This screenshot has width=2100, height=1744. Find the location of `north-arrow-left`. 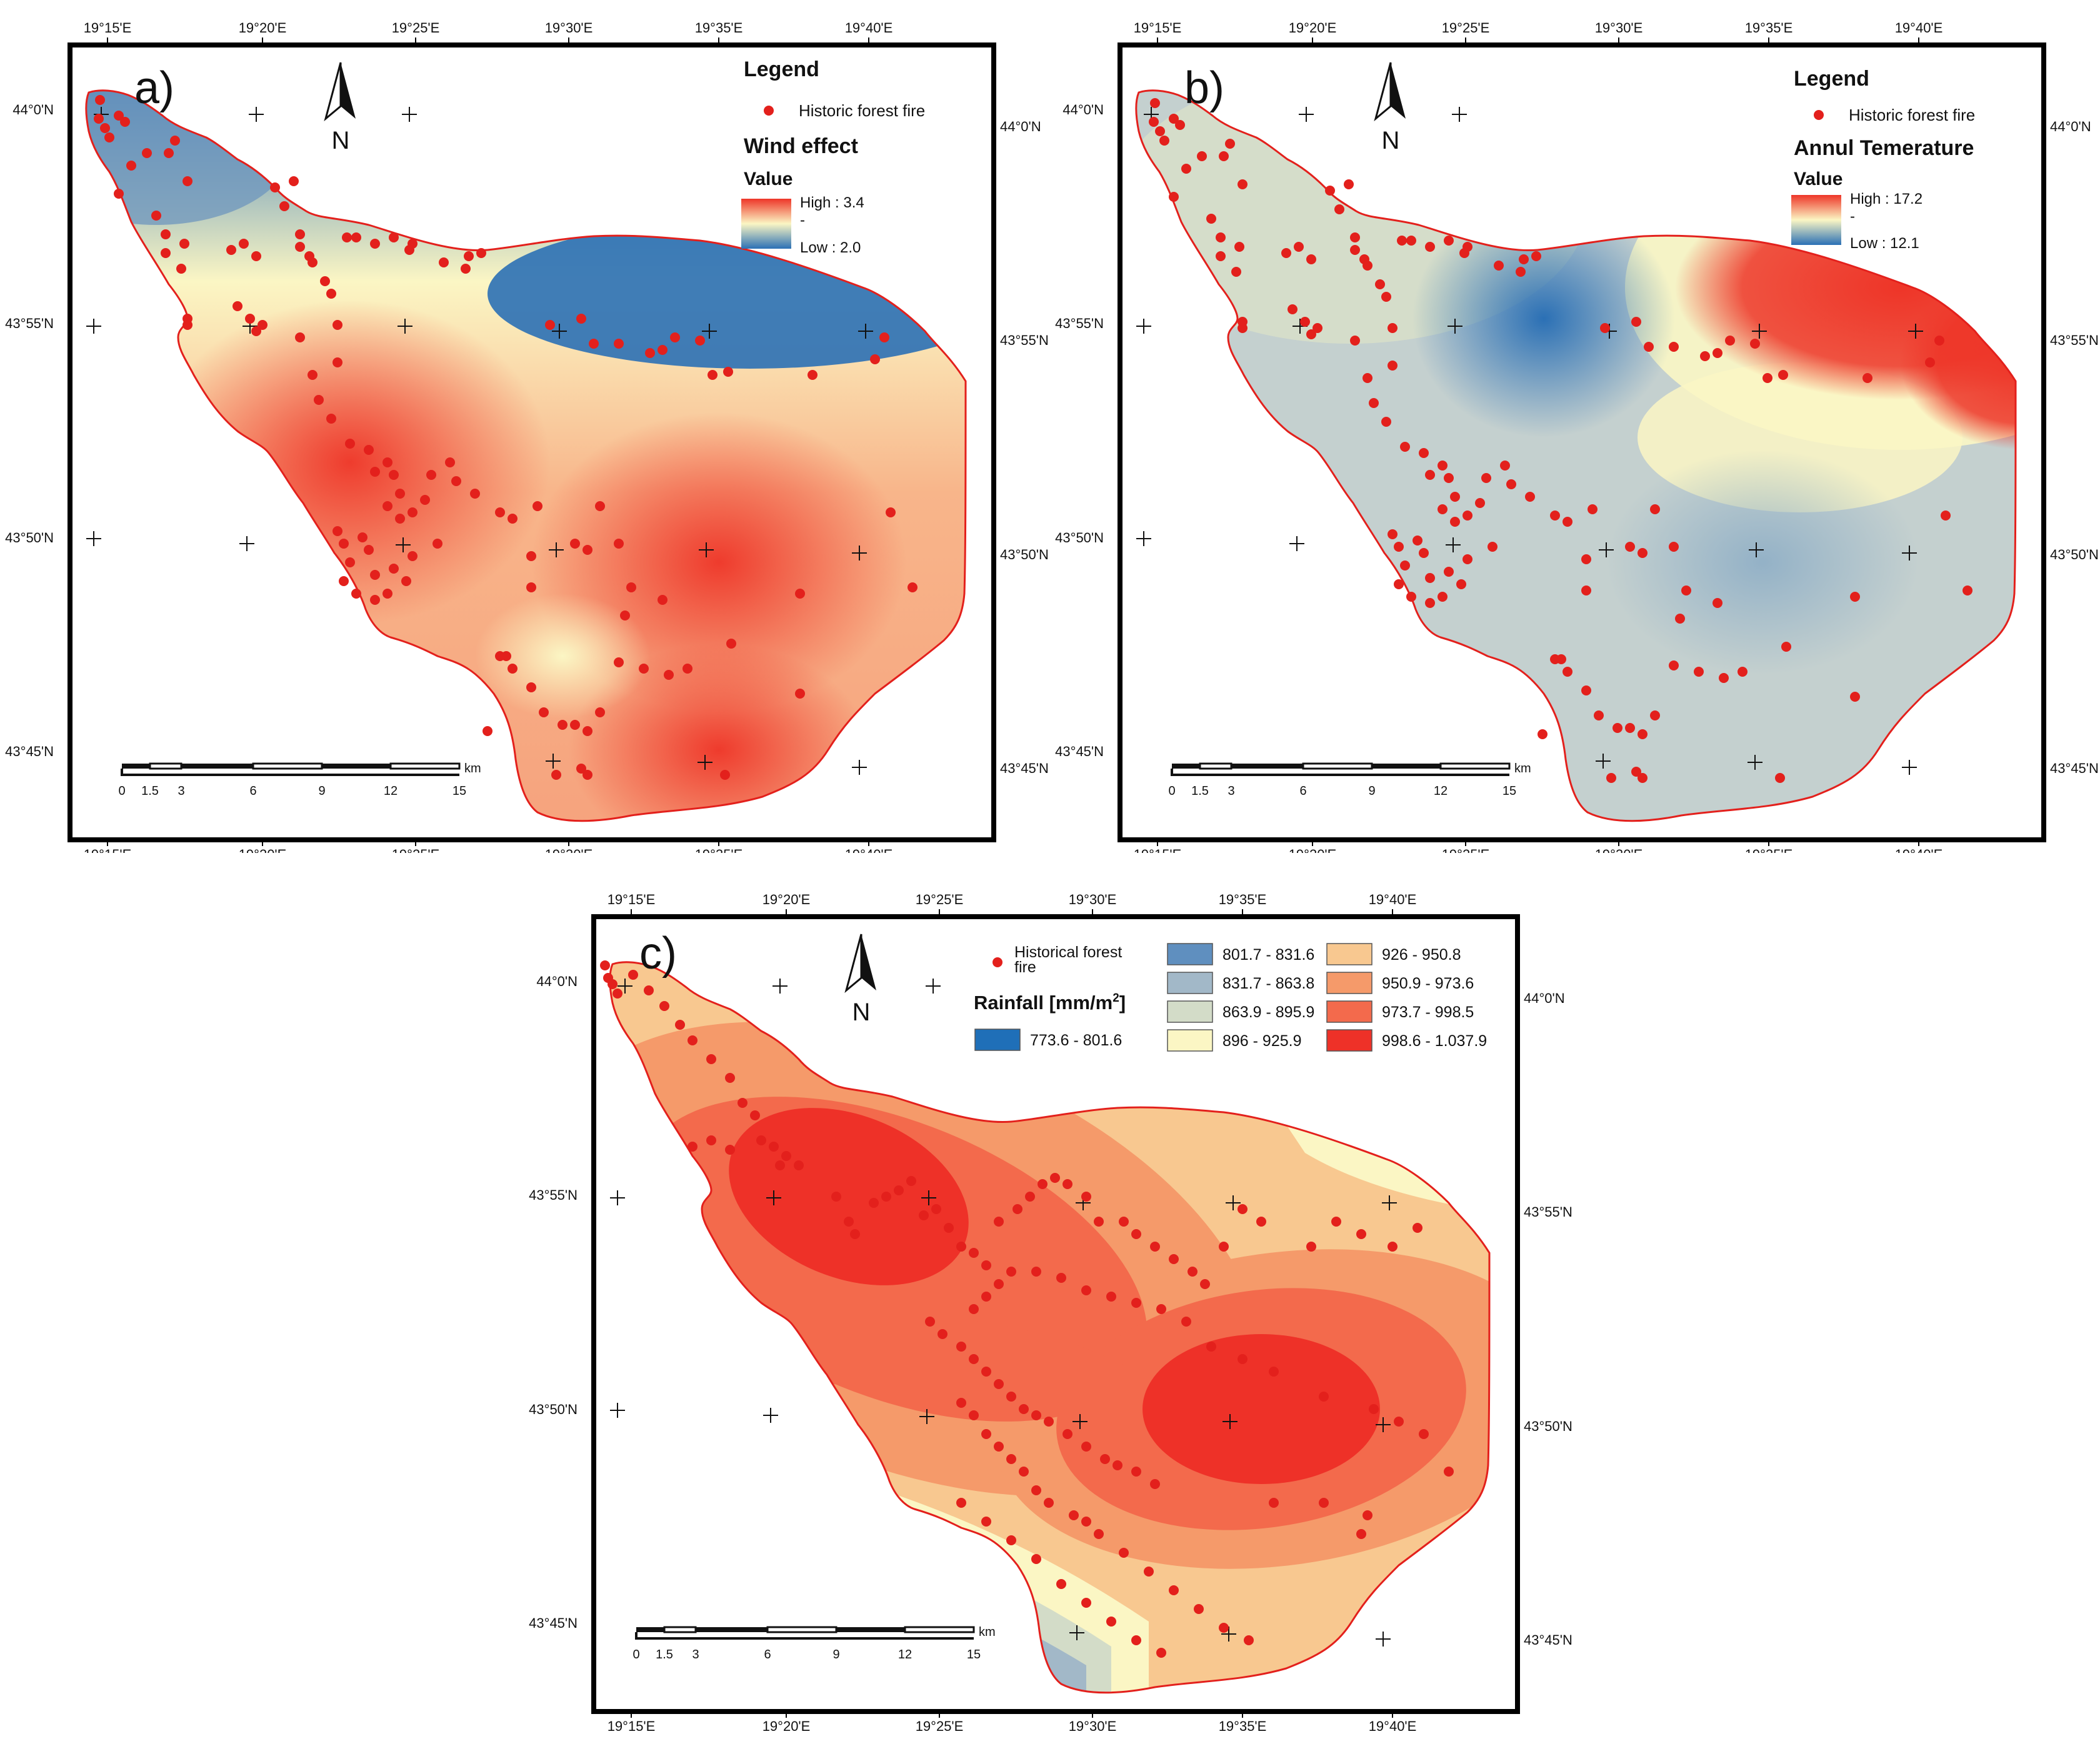

north-arrow-left is located at coordinates (333, 92).